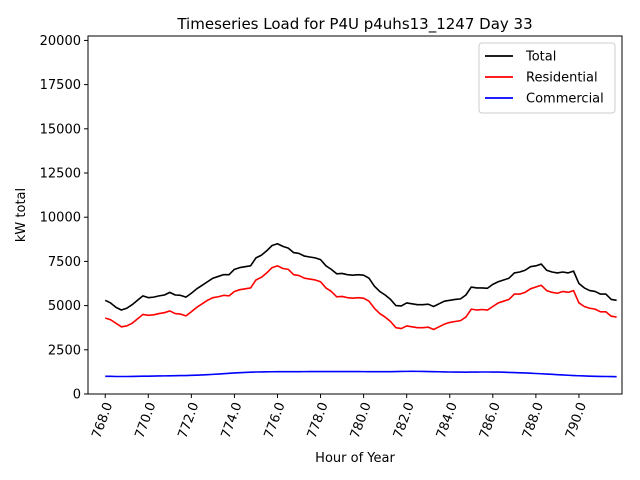 The image size is (640, 480). Describe the element at coordinates (77, 395) in the screenshot. I see `y-tick-label: 0` at that location.